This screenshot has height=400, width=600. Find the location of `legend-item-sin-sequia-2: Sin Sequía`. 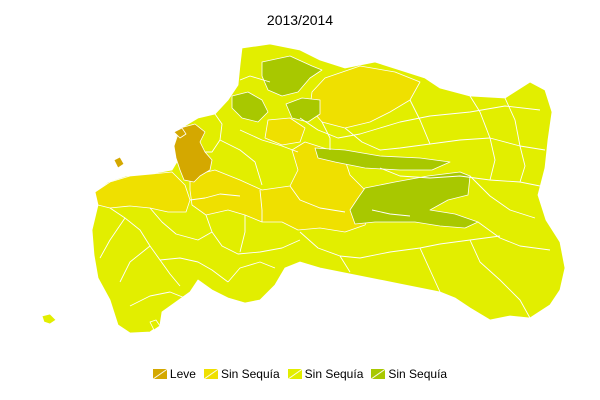

legend-item-sin-sequia-2: Sin Sequía is located at coordinates (325, 374).